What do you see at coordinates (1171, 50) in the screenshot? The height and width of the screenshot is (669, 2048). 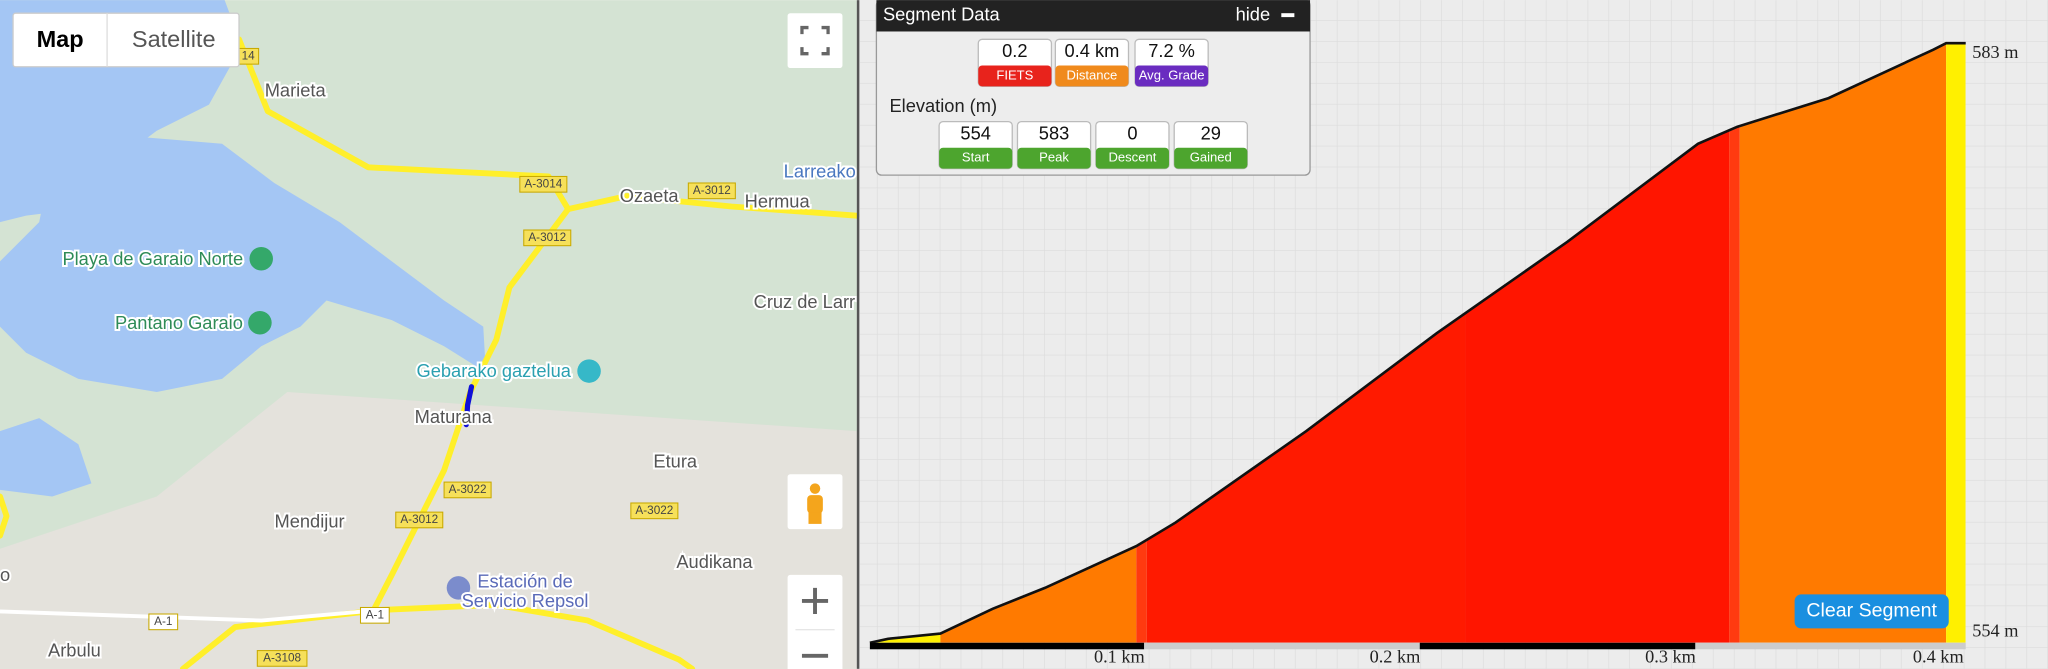 I see `stat-value: 7.2 %` at bounding box center [1171, 50].